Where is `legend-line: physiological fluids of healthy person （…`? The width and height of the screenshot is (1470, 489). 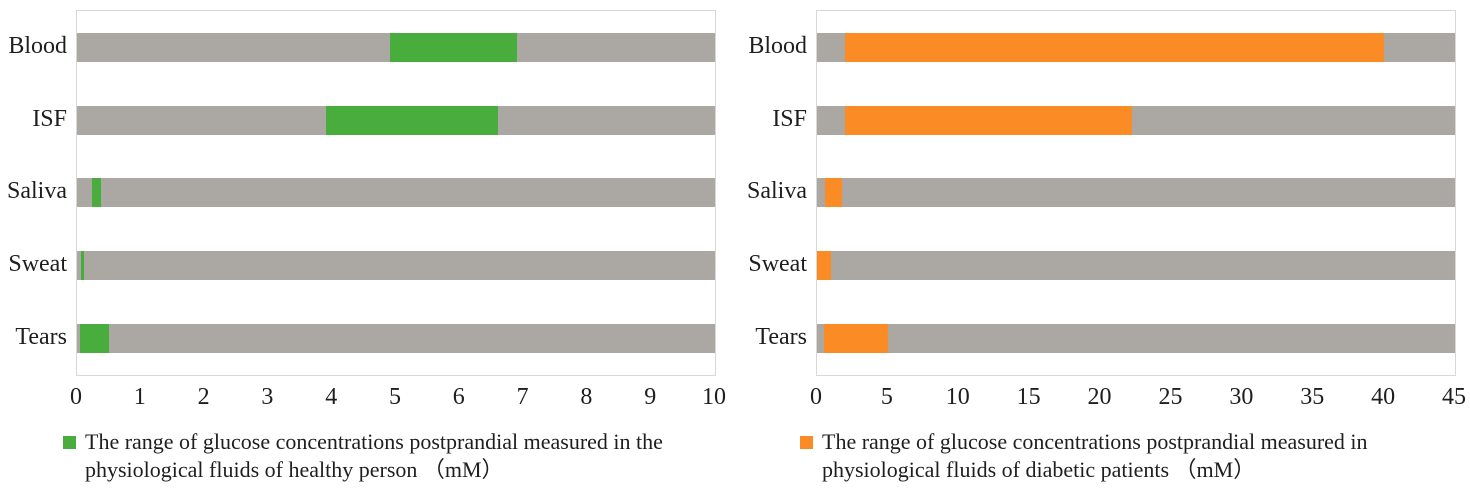 legend-line: physiological fluids of healthy person （… is located at coordinates (294, 469).